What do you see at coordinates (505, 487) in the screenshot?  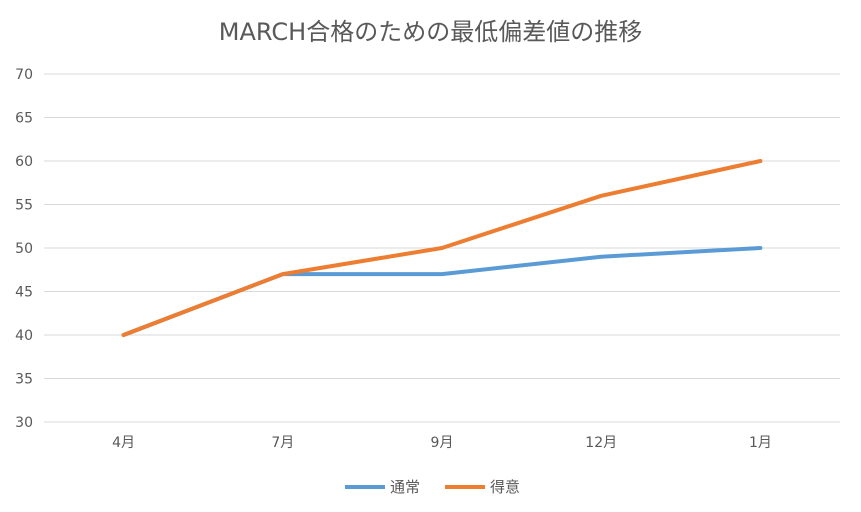 I see `legend-label-1: 得意` at bounding box center [505, 487].